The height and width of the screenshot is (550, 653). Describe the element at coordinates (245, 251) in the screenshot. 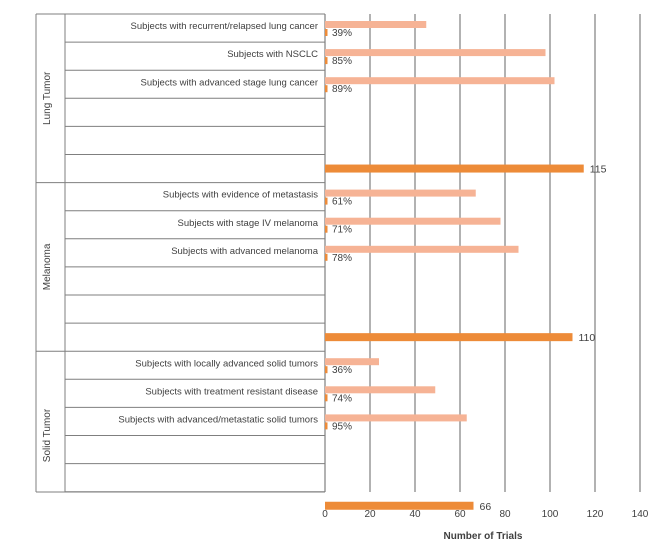

I see `subgroup-label: Subjects with advanced melanoma` at that location.